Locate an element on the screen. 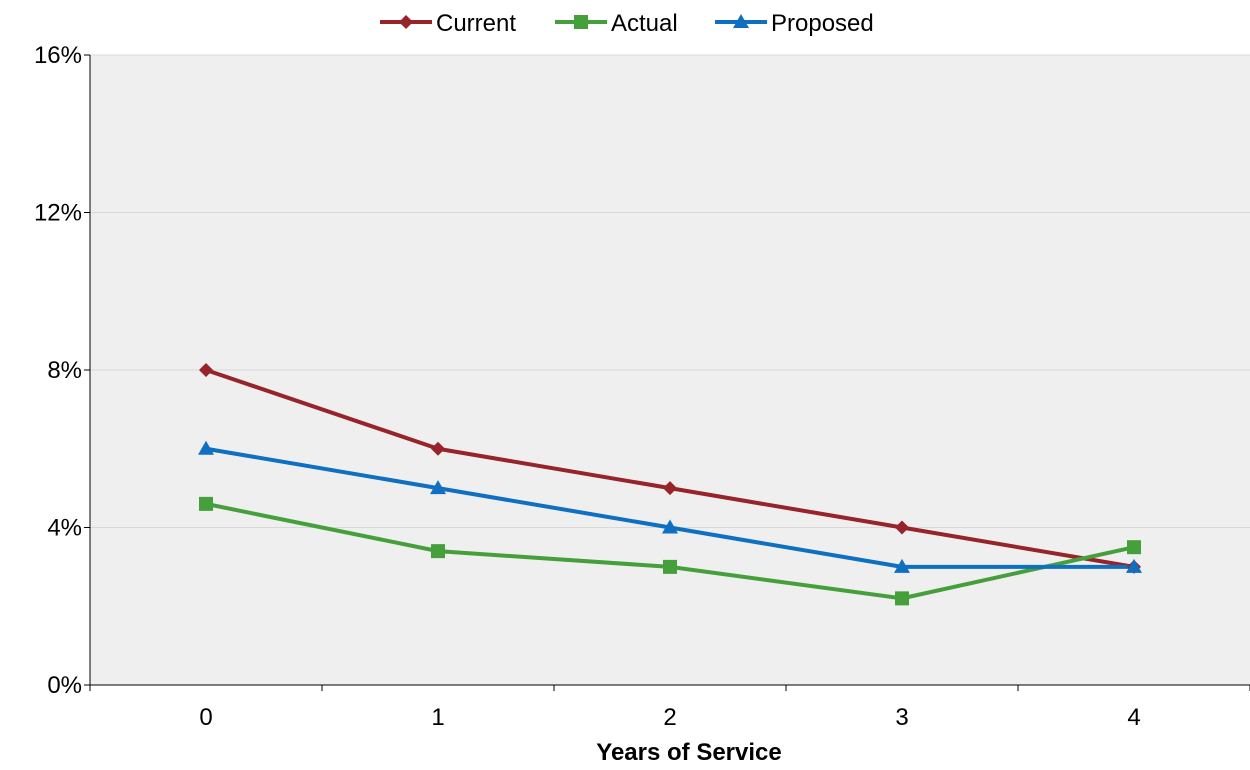 This screenshot has height=770, width=1250. x-tick-labels: 0 1 2 3 4 is located at coordinates (669, 717).